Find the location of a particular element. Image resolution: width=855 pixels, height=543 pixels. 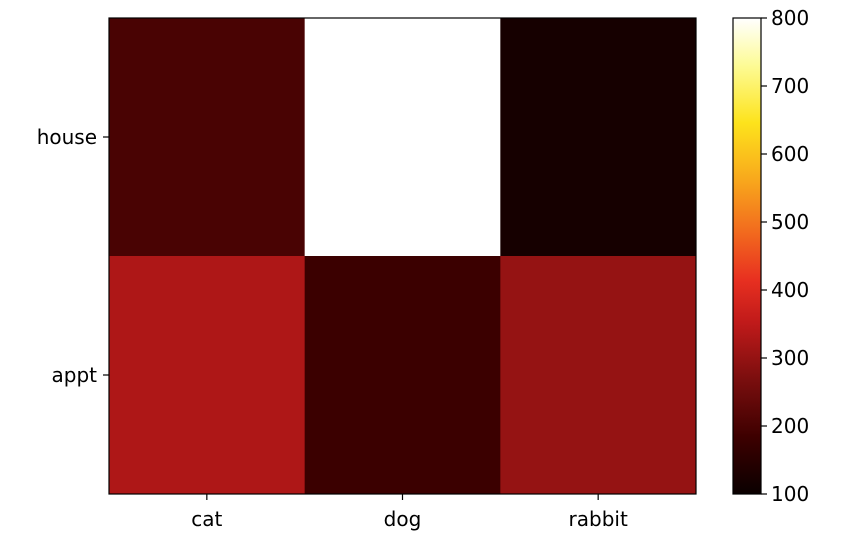

y-axis: house appt is located at coordinates (73, 256).